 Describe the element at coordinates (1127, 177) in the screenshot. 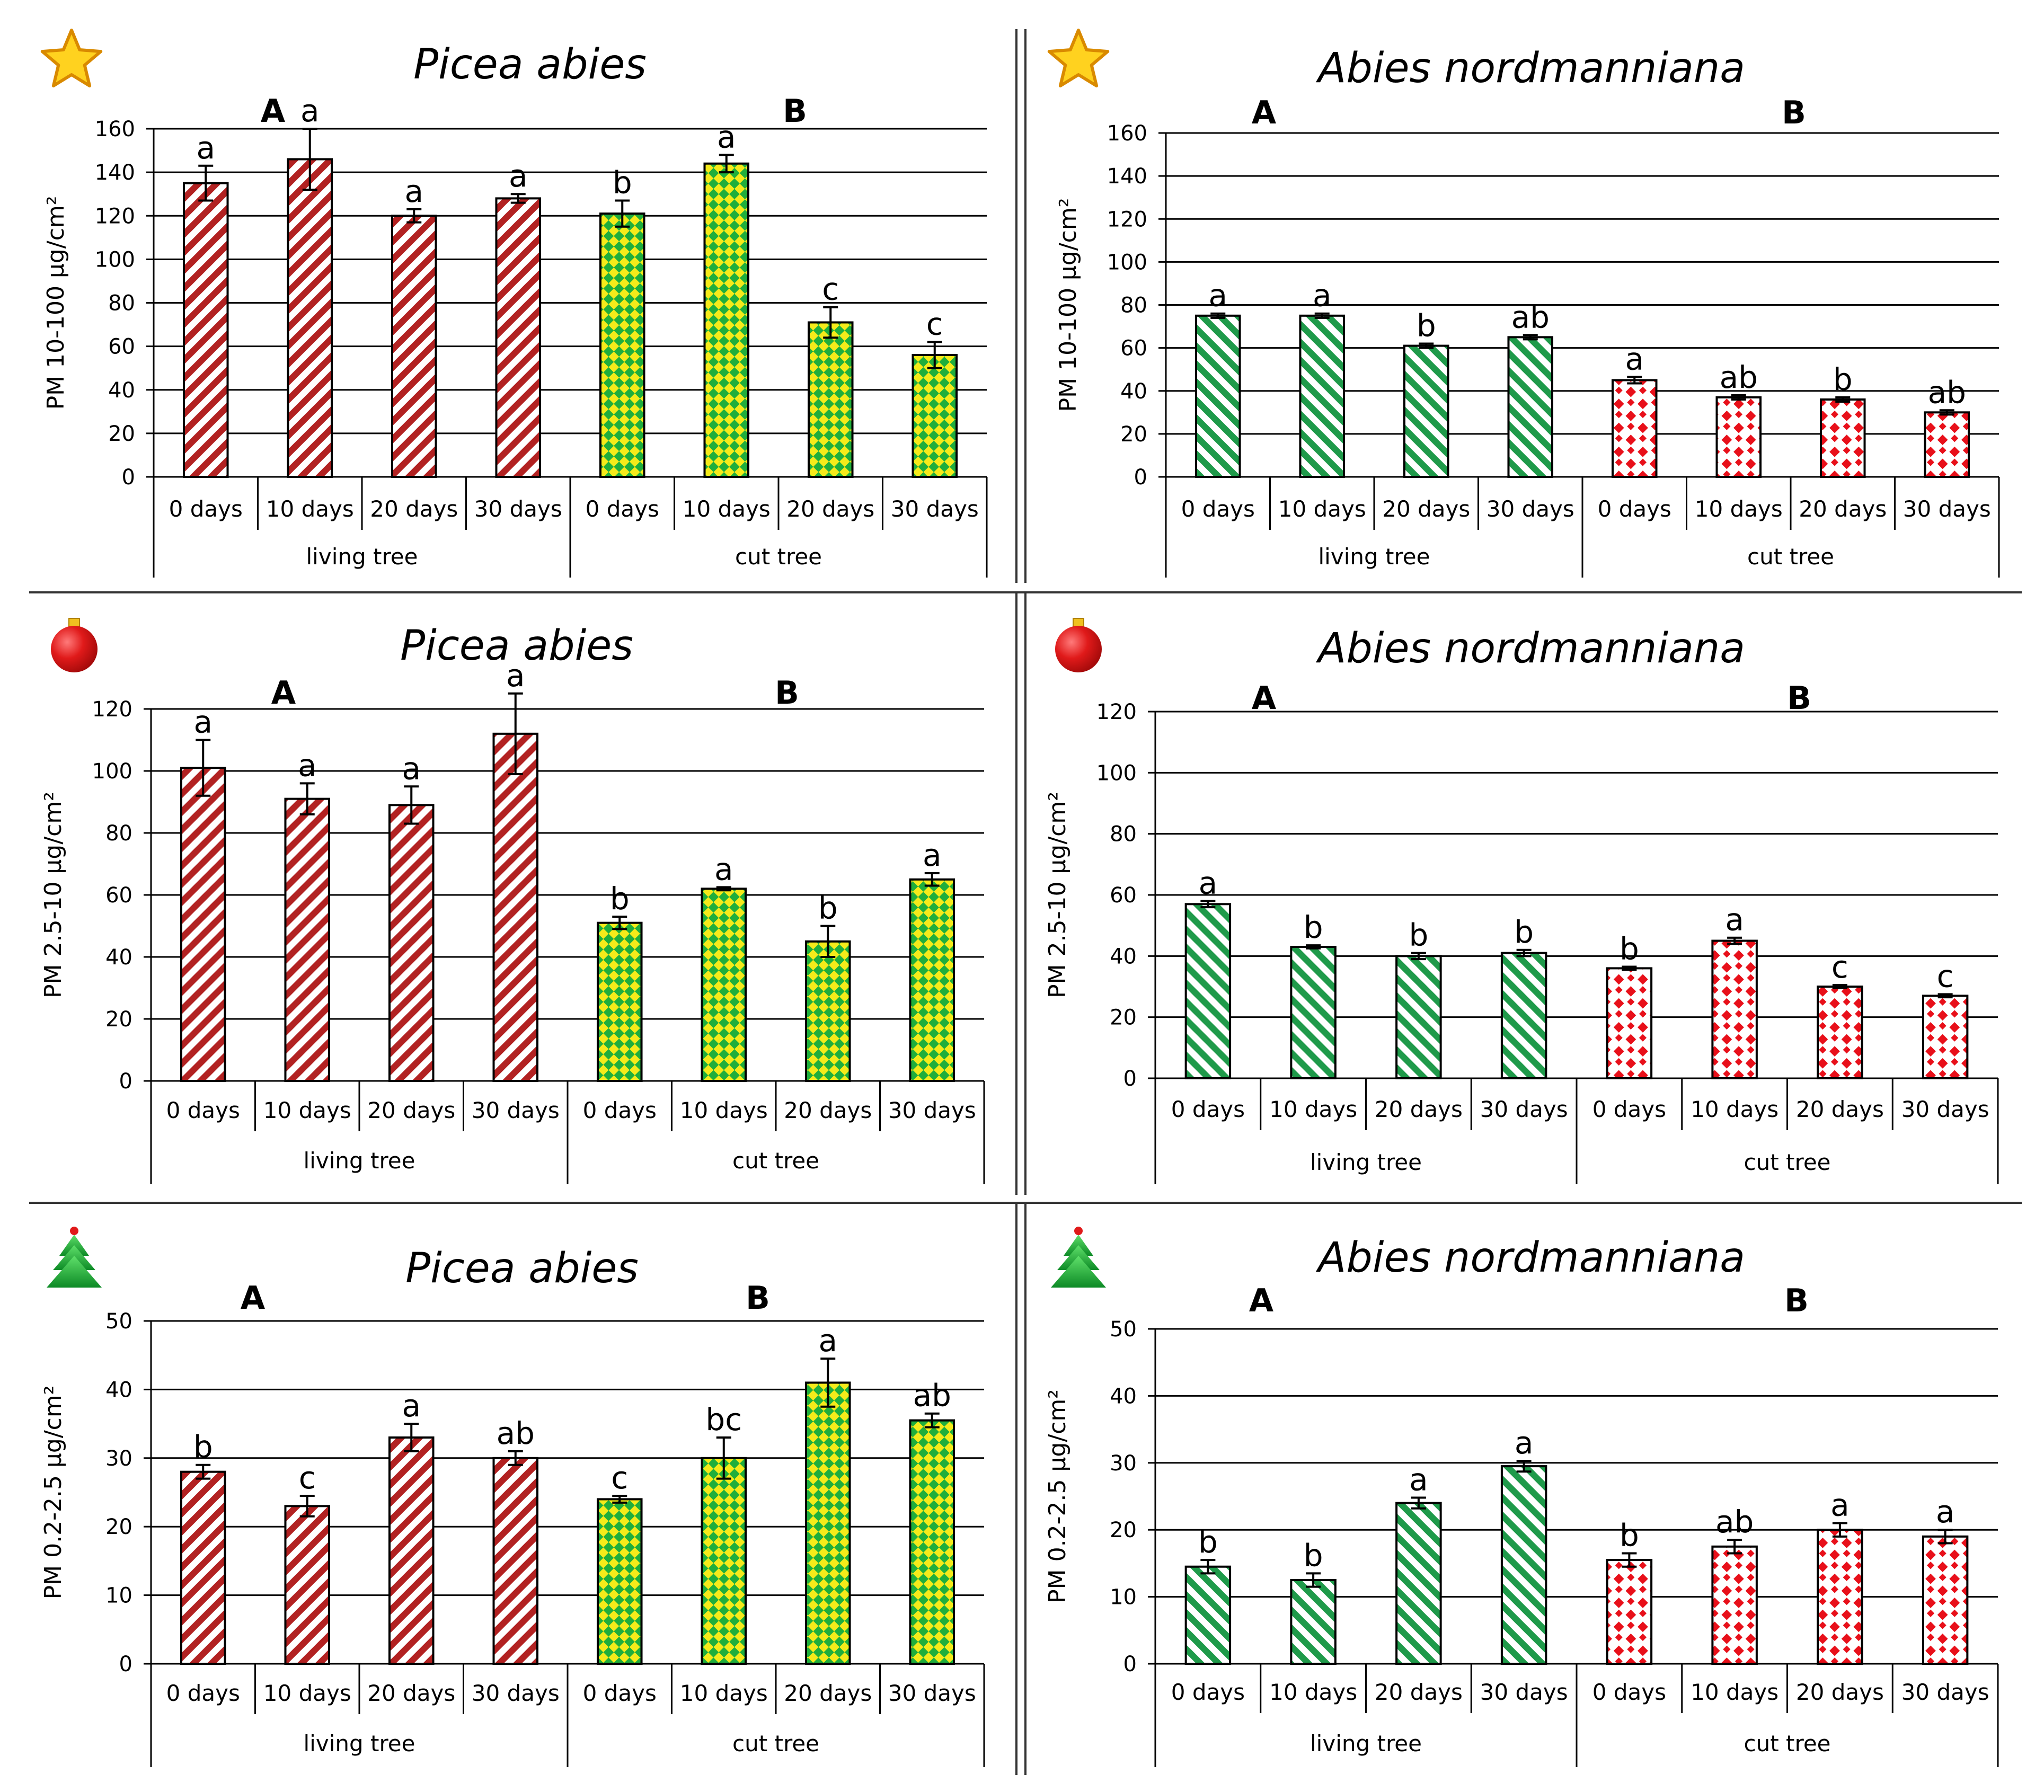

I see `y-tick-label: 140` at that location.